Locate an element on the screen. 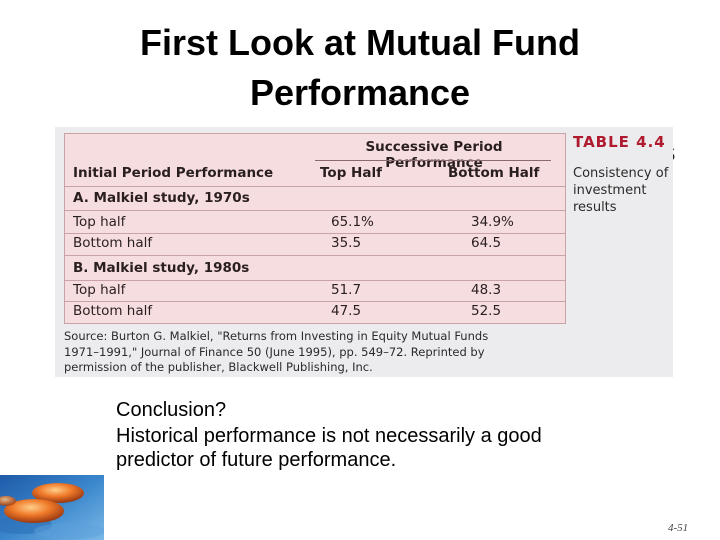  header-rule is located at coordinates (315, 186).